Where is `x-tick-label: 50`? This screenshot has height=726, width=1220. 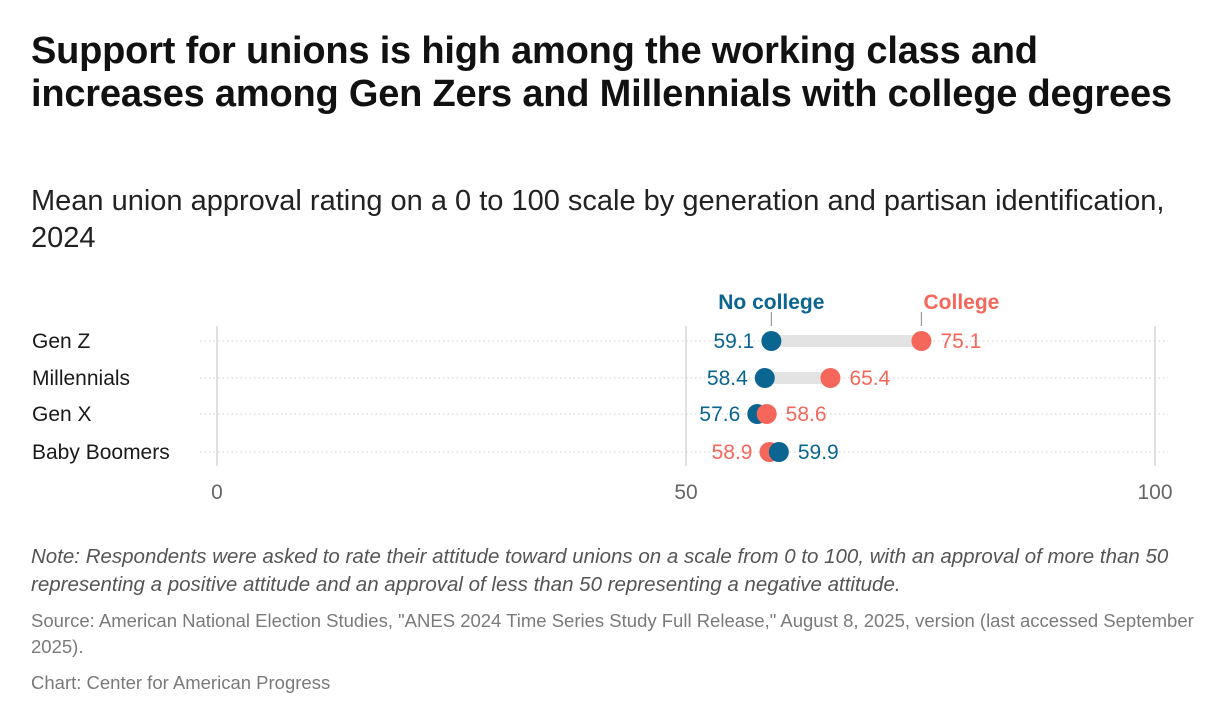 x-tick-label: 50 is located at coordinates (685, 492).